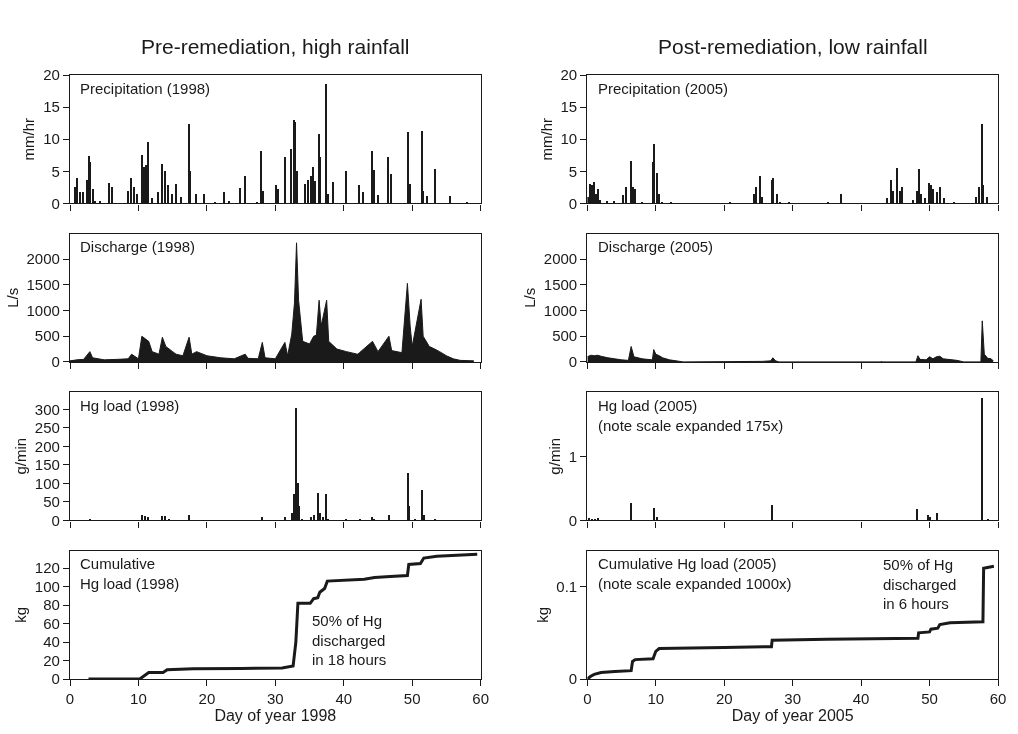 The height and width of the screenshot is (734, 1018). Describe the element at coordinates (656, 246) in the screenshot. I see `annotation: Discharge (2005)` at that location.